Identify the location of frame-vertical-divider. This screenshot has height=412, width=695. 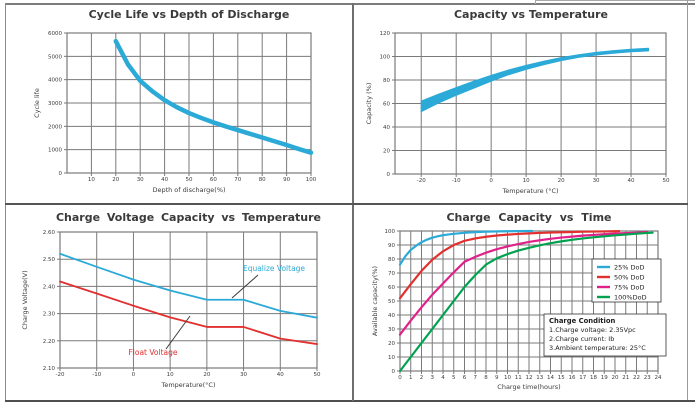
(353, 202).